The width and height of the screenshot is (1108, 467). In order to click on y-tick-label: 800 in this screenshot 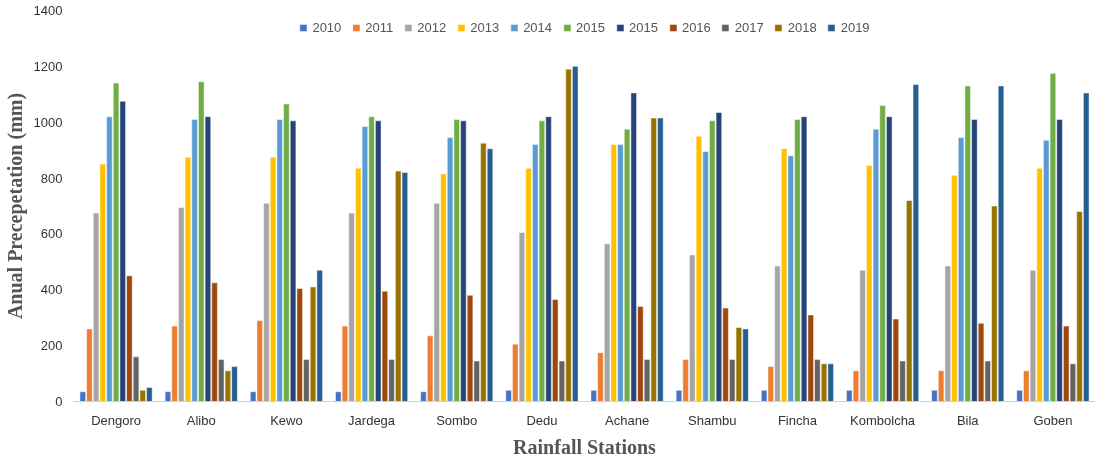, I will do `click(51, 178)`.